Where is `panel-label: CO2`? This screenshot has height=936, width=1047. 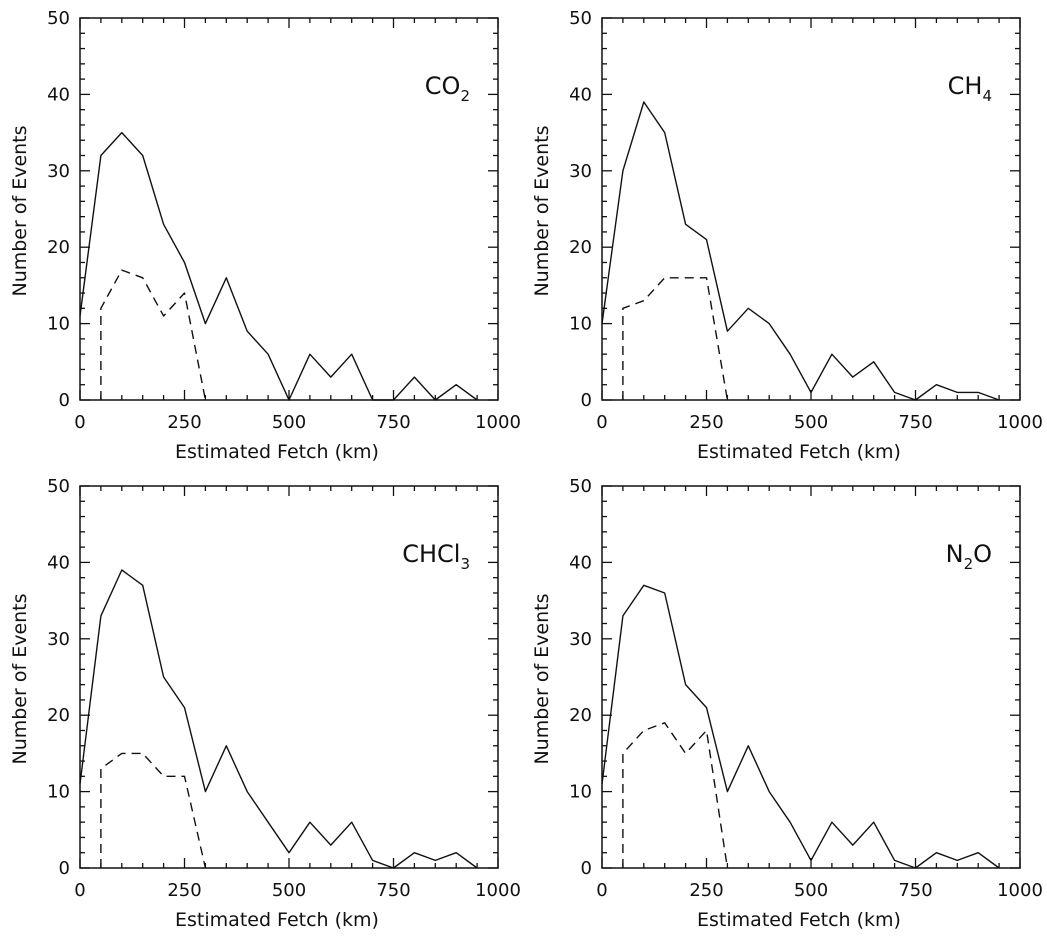
panel-label: CO2 is located at coordinates (447, 88).